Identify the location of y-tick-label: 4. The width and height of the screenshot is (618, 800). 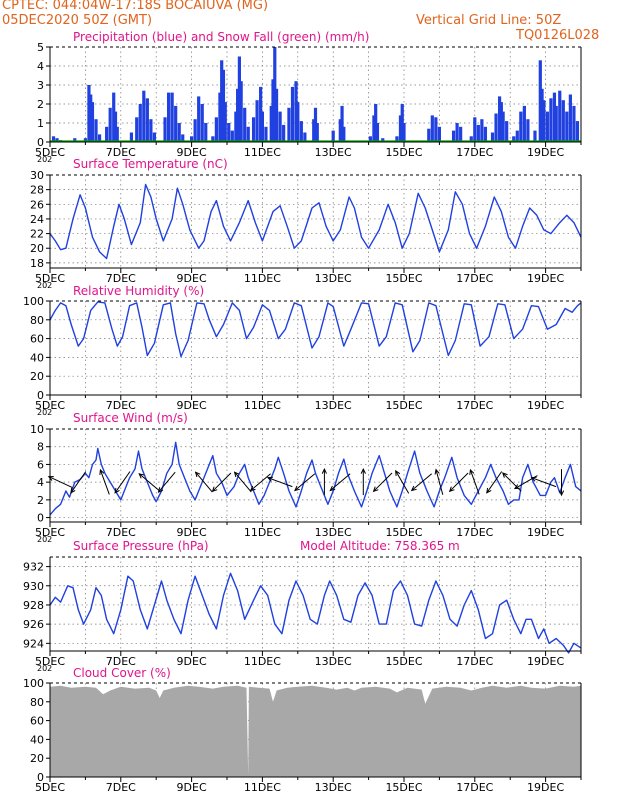
(40, 482).